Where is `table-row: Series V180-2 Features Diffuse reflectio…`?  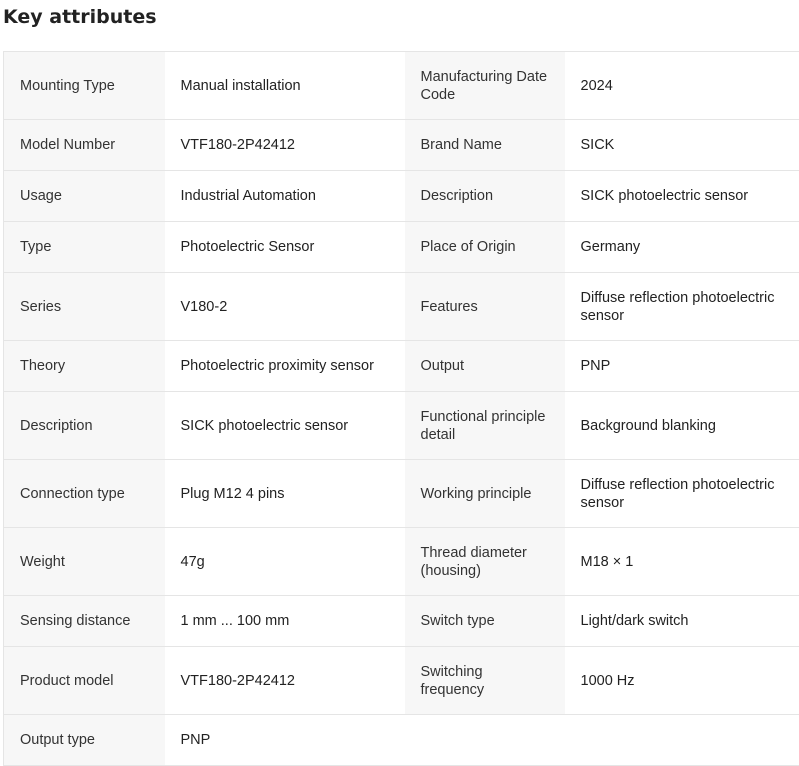 table-row: Series V180-2 Features Diffuse reflectio… is located at coordinates (401, 307).